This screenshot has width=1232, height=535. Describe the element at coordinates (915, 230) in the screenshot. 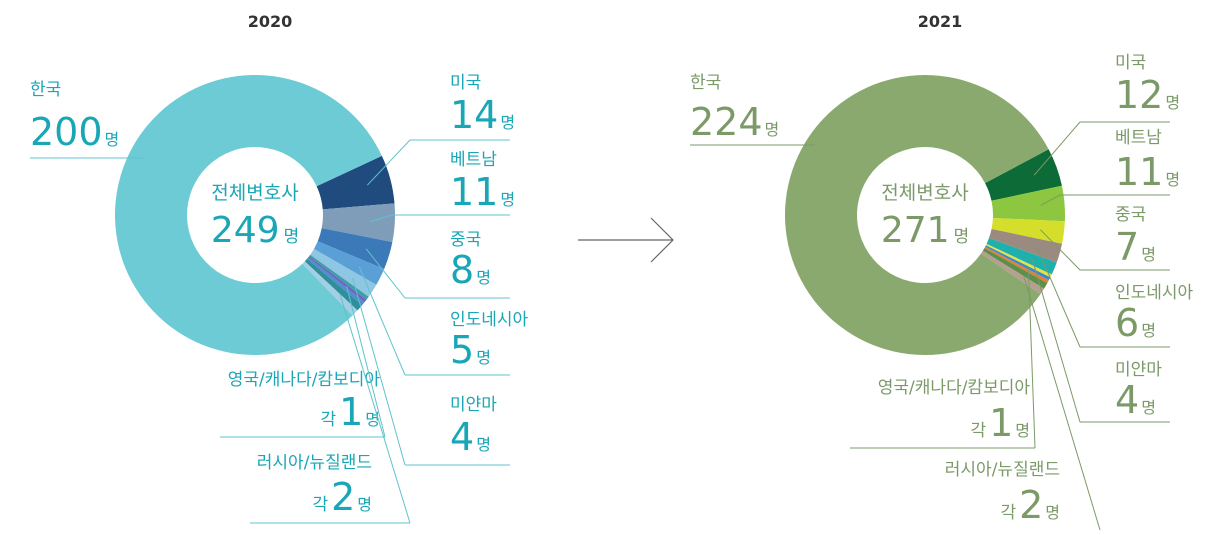

I see `total-value: 271` at that location.